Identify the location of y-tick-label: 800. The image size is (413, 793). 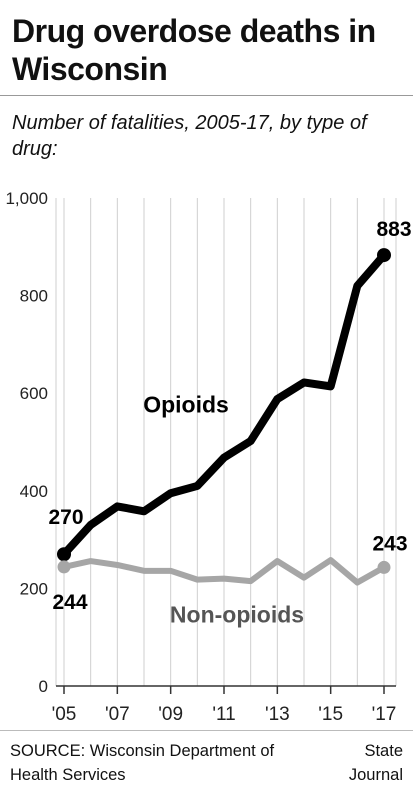
(34, 296).